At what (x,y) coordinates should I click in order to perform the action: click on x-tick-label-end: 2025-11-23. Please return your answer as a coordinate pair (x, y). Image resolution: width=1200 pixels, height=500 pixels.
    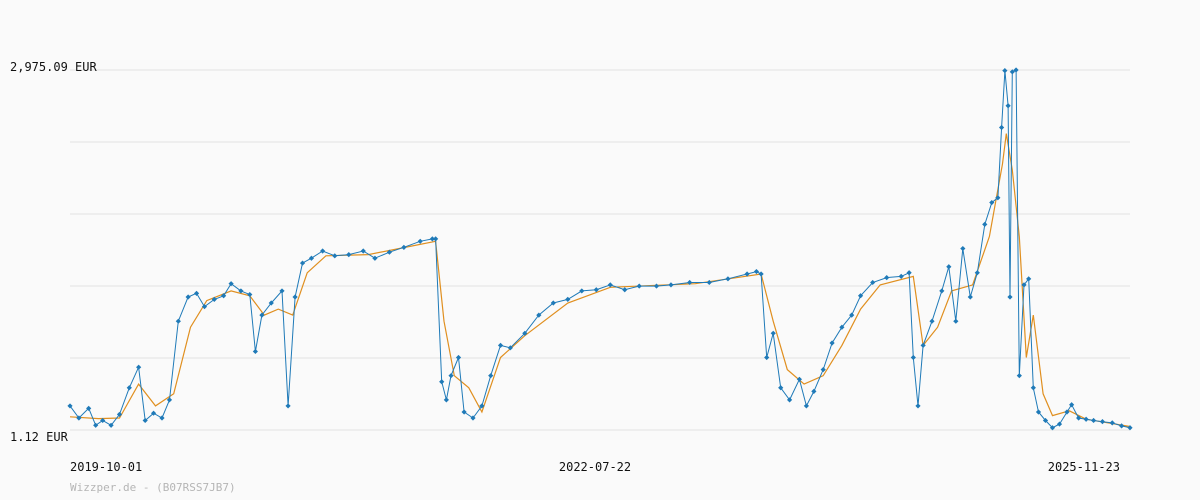
    Looking at the image, I should click on (1084, 467).